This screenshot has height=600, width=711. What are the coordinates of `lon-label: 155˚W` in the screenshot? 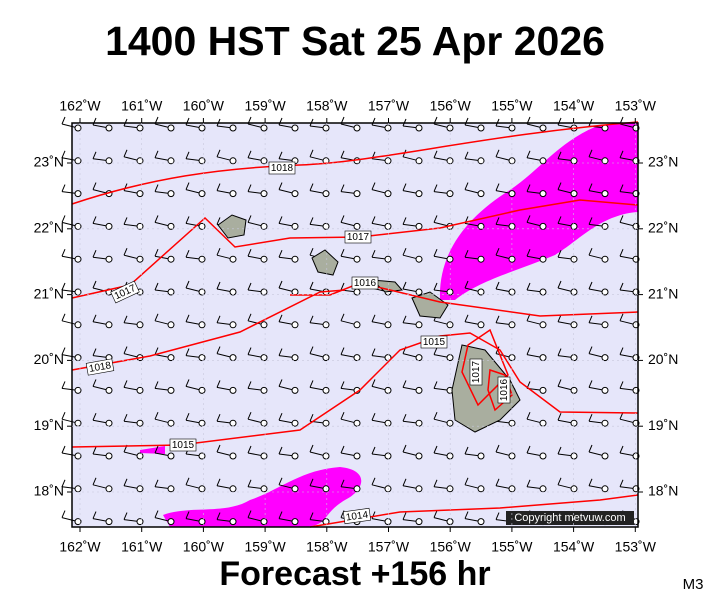 It's located at (512, 106).